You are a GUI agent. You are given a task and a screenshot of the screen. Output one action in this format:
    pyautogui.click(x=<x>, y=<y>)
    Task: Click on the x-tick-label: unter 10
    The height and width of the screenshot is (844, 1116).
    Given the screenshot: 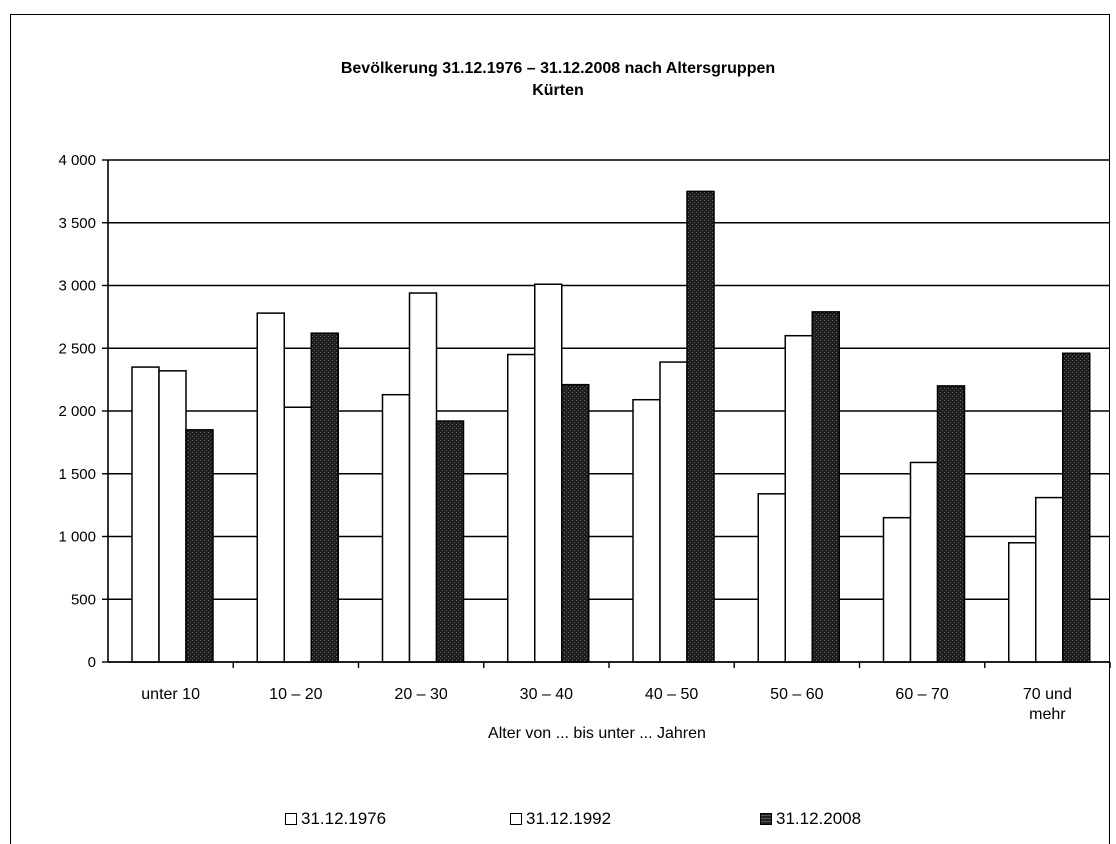 What is the action you would take?
    pyautogui.click(x=170, y=694)
    